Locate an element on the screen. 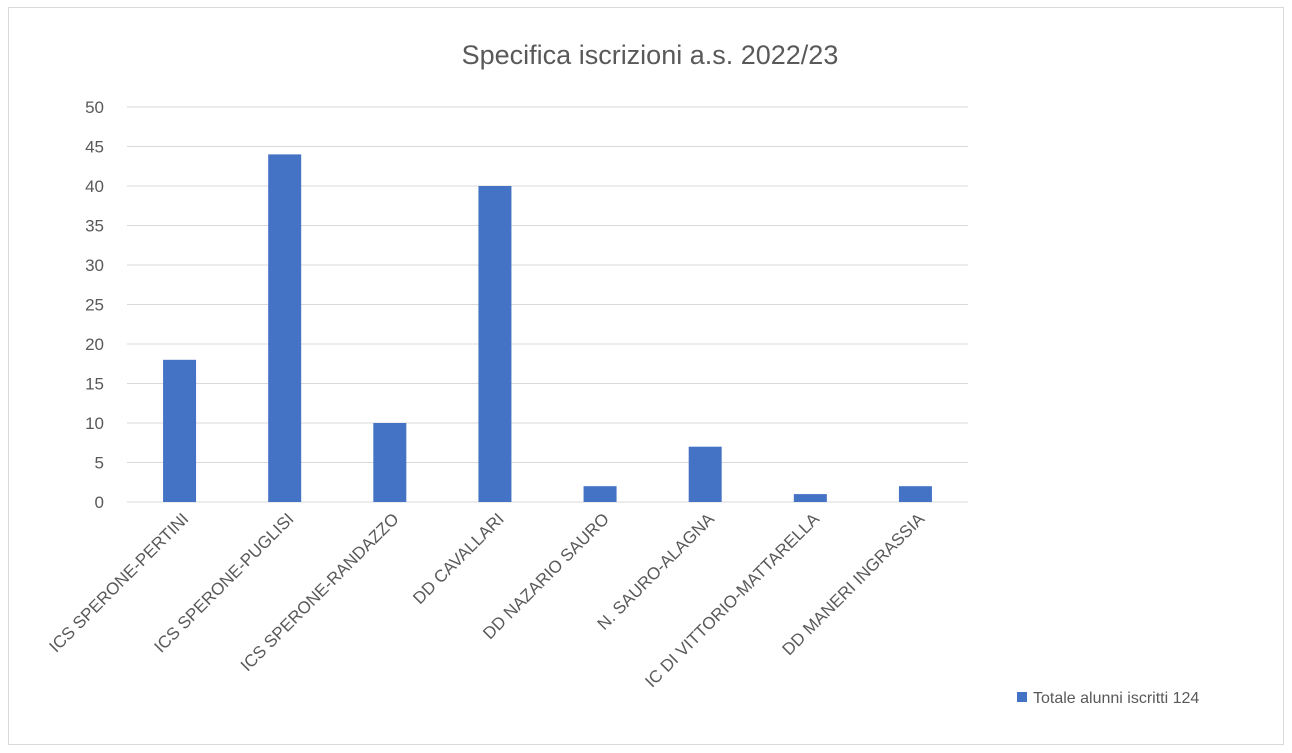 The image size is (1292, 753). y-tick-label: 50 is located at coordinates (94, 107).